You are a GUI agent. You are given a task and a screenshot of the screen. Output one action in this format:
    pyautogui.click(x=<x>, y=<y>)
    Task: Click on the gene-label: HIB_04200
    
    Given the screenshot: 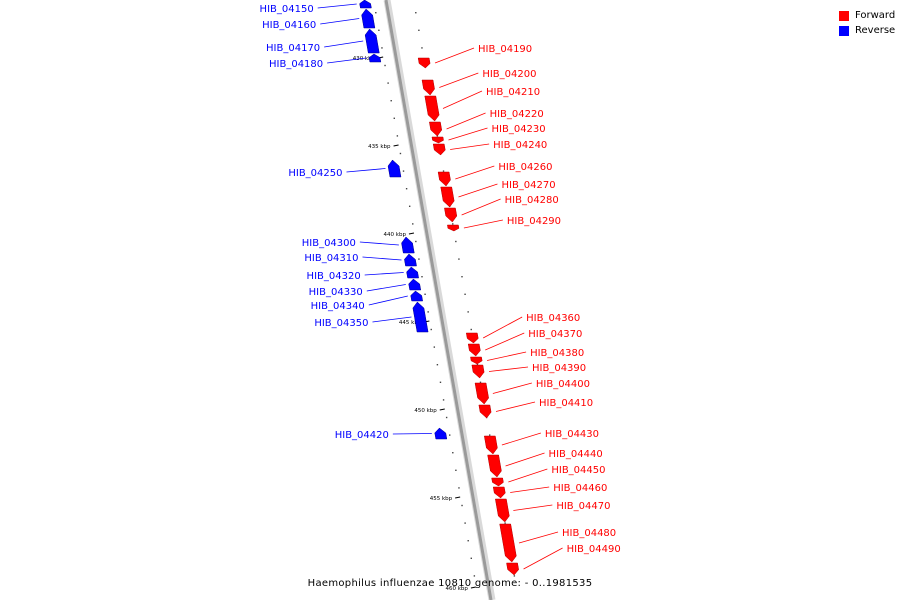 What is the action you would take?
    pyautogui.click(x=509, y=74)
    